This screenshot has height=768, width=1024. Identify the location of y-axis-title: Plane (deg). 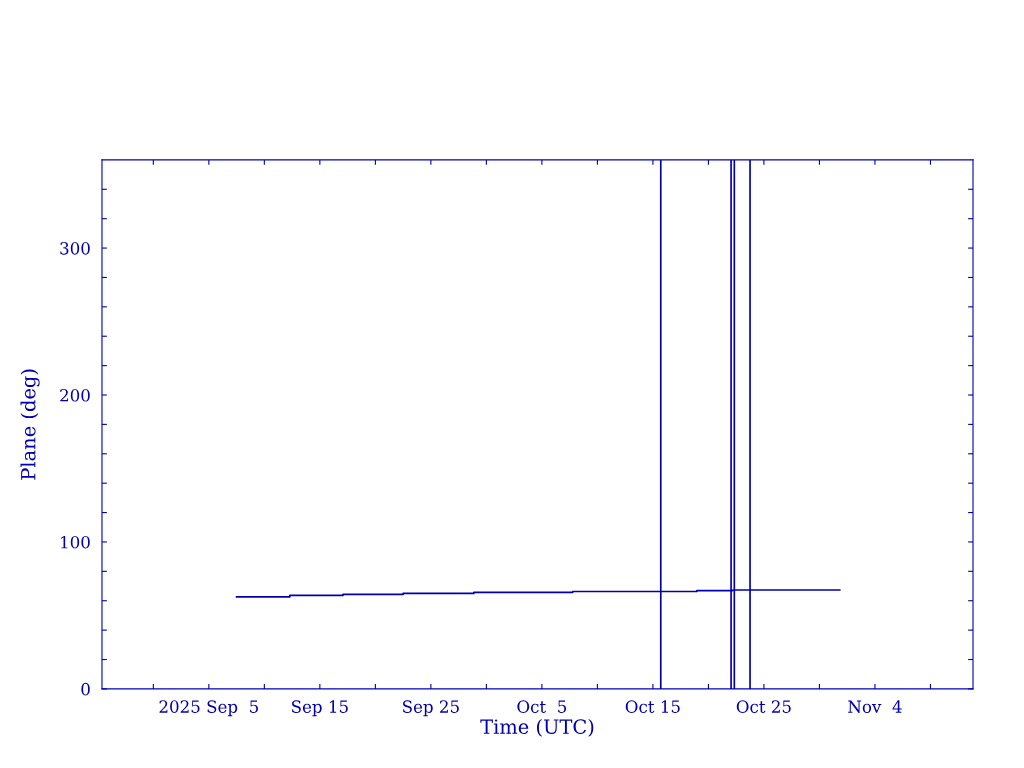
(30, 424).